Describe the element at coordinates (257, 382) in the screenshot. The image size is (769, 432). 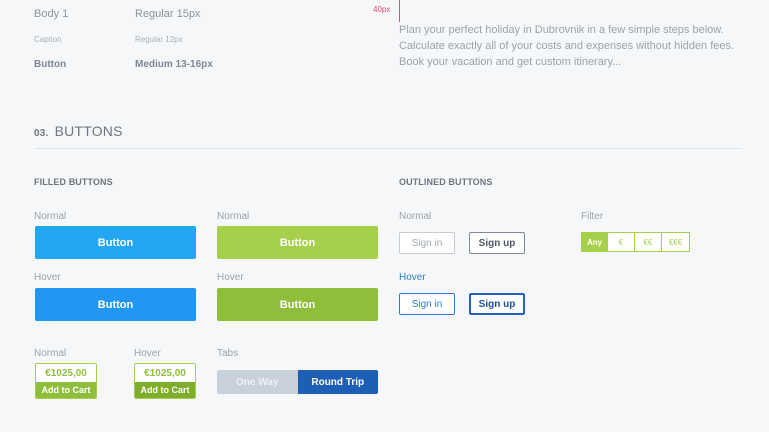
I see `tab-one-way: One Way` at that location.